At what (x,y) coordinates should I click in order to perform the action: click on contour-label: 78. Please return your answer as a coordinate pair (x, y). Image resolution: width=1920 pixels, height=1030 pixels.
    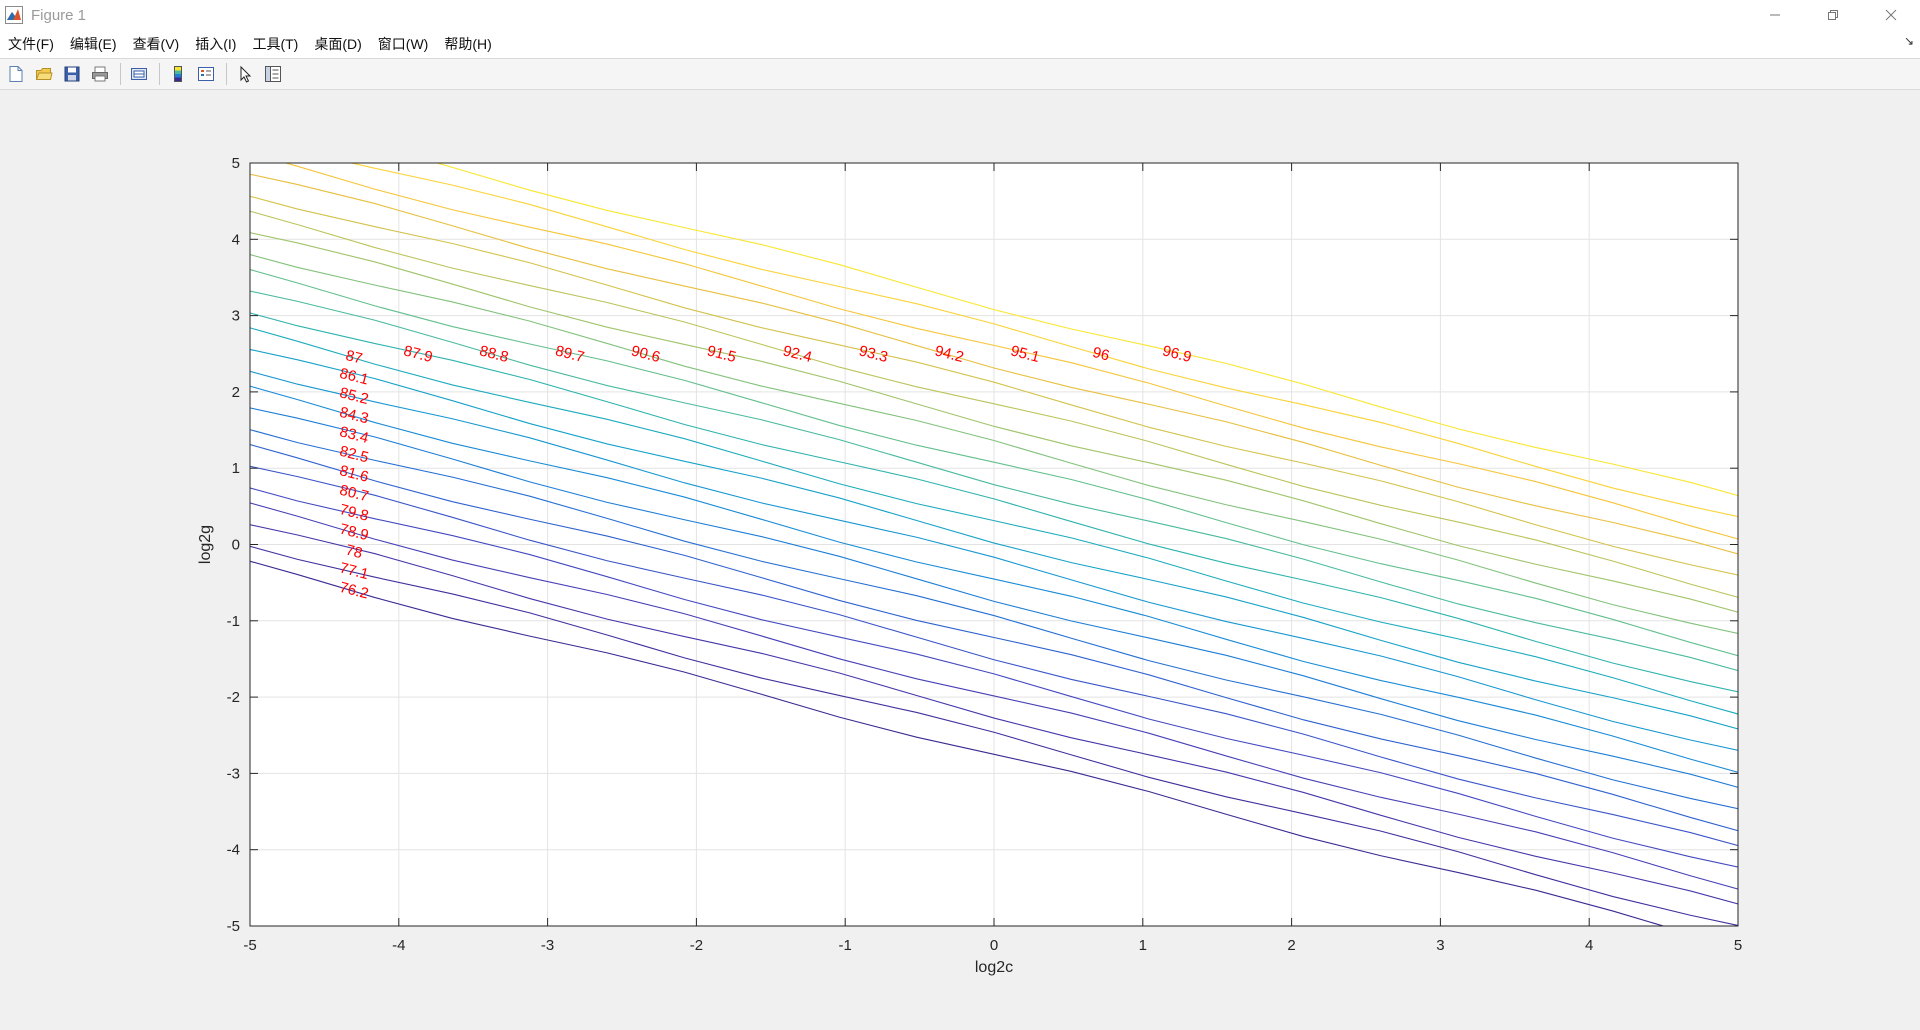
    Looking at the image, I should click on (354, 552).